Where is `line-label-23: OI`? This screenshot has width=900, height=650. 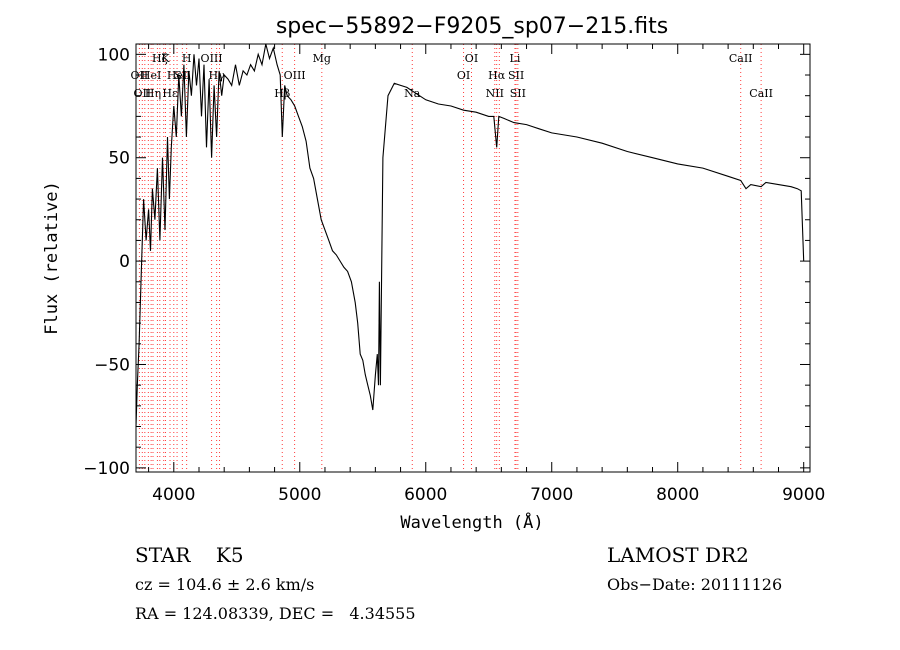 line-label-23: OI is located at coordinates (471, 58).